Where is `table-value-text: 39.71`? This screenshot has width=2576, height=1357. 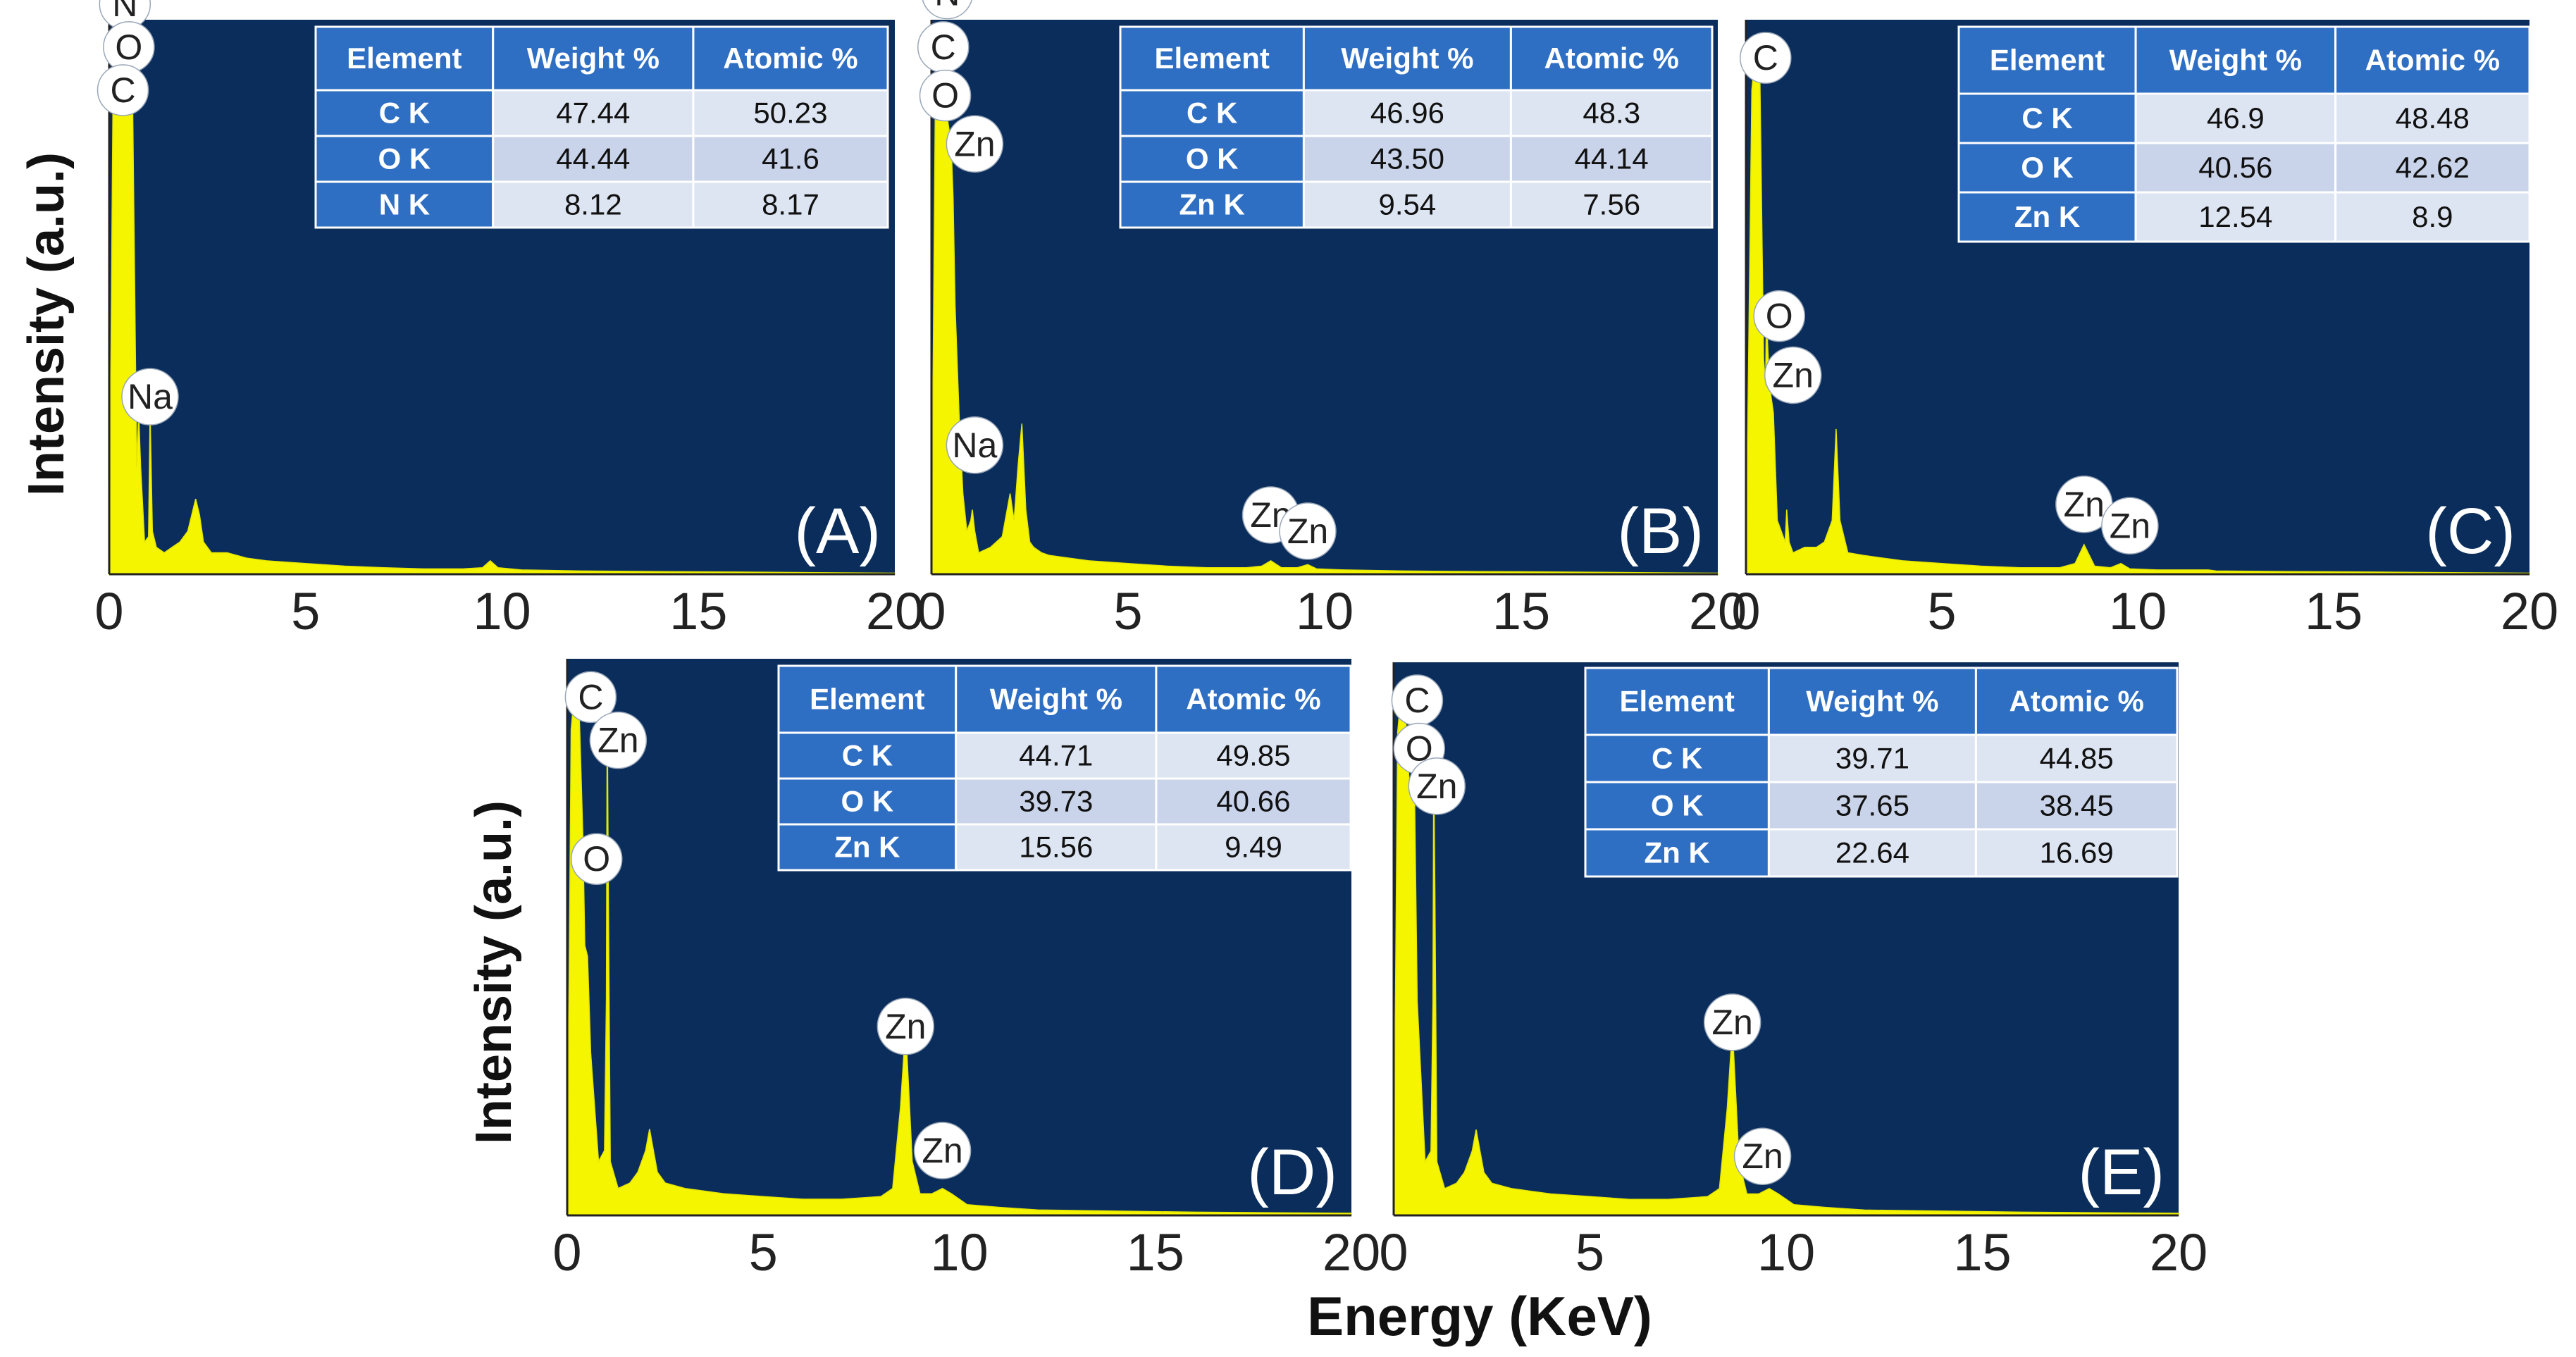 table-value-text: 39.71 is located at coordinates (1872, 758).